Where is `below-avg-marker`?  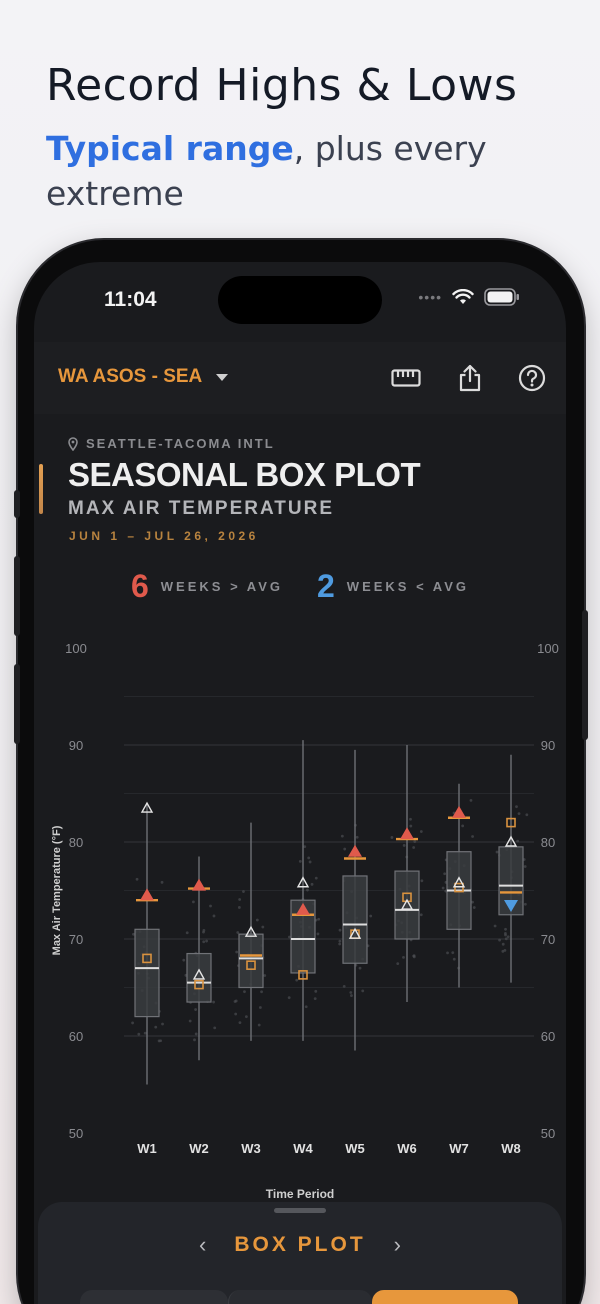 below-avg-marker is located at coordinates (511, 906).